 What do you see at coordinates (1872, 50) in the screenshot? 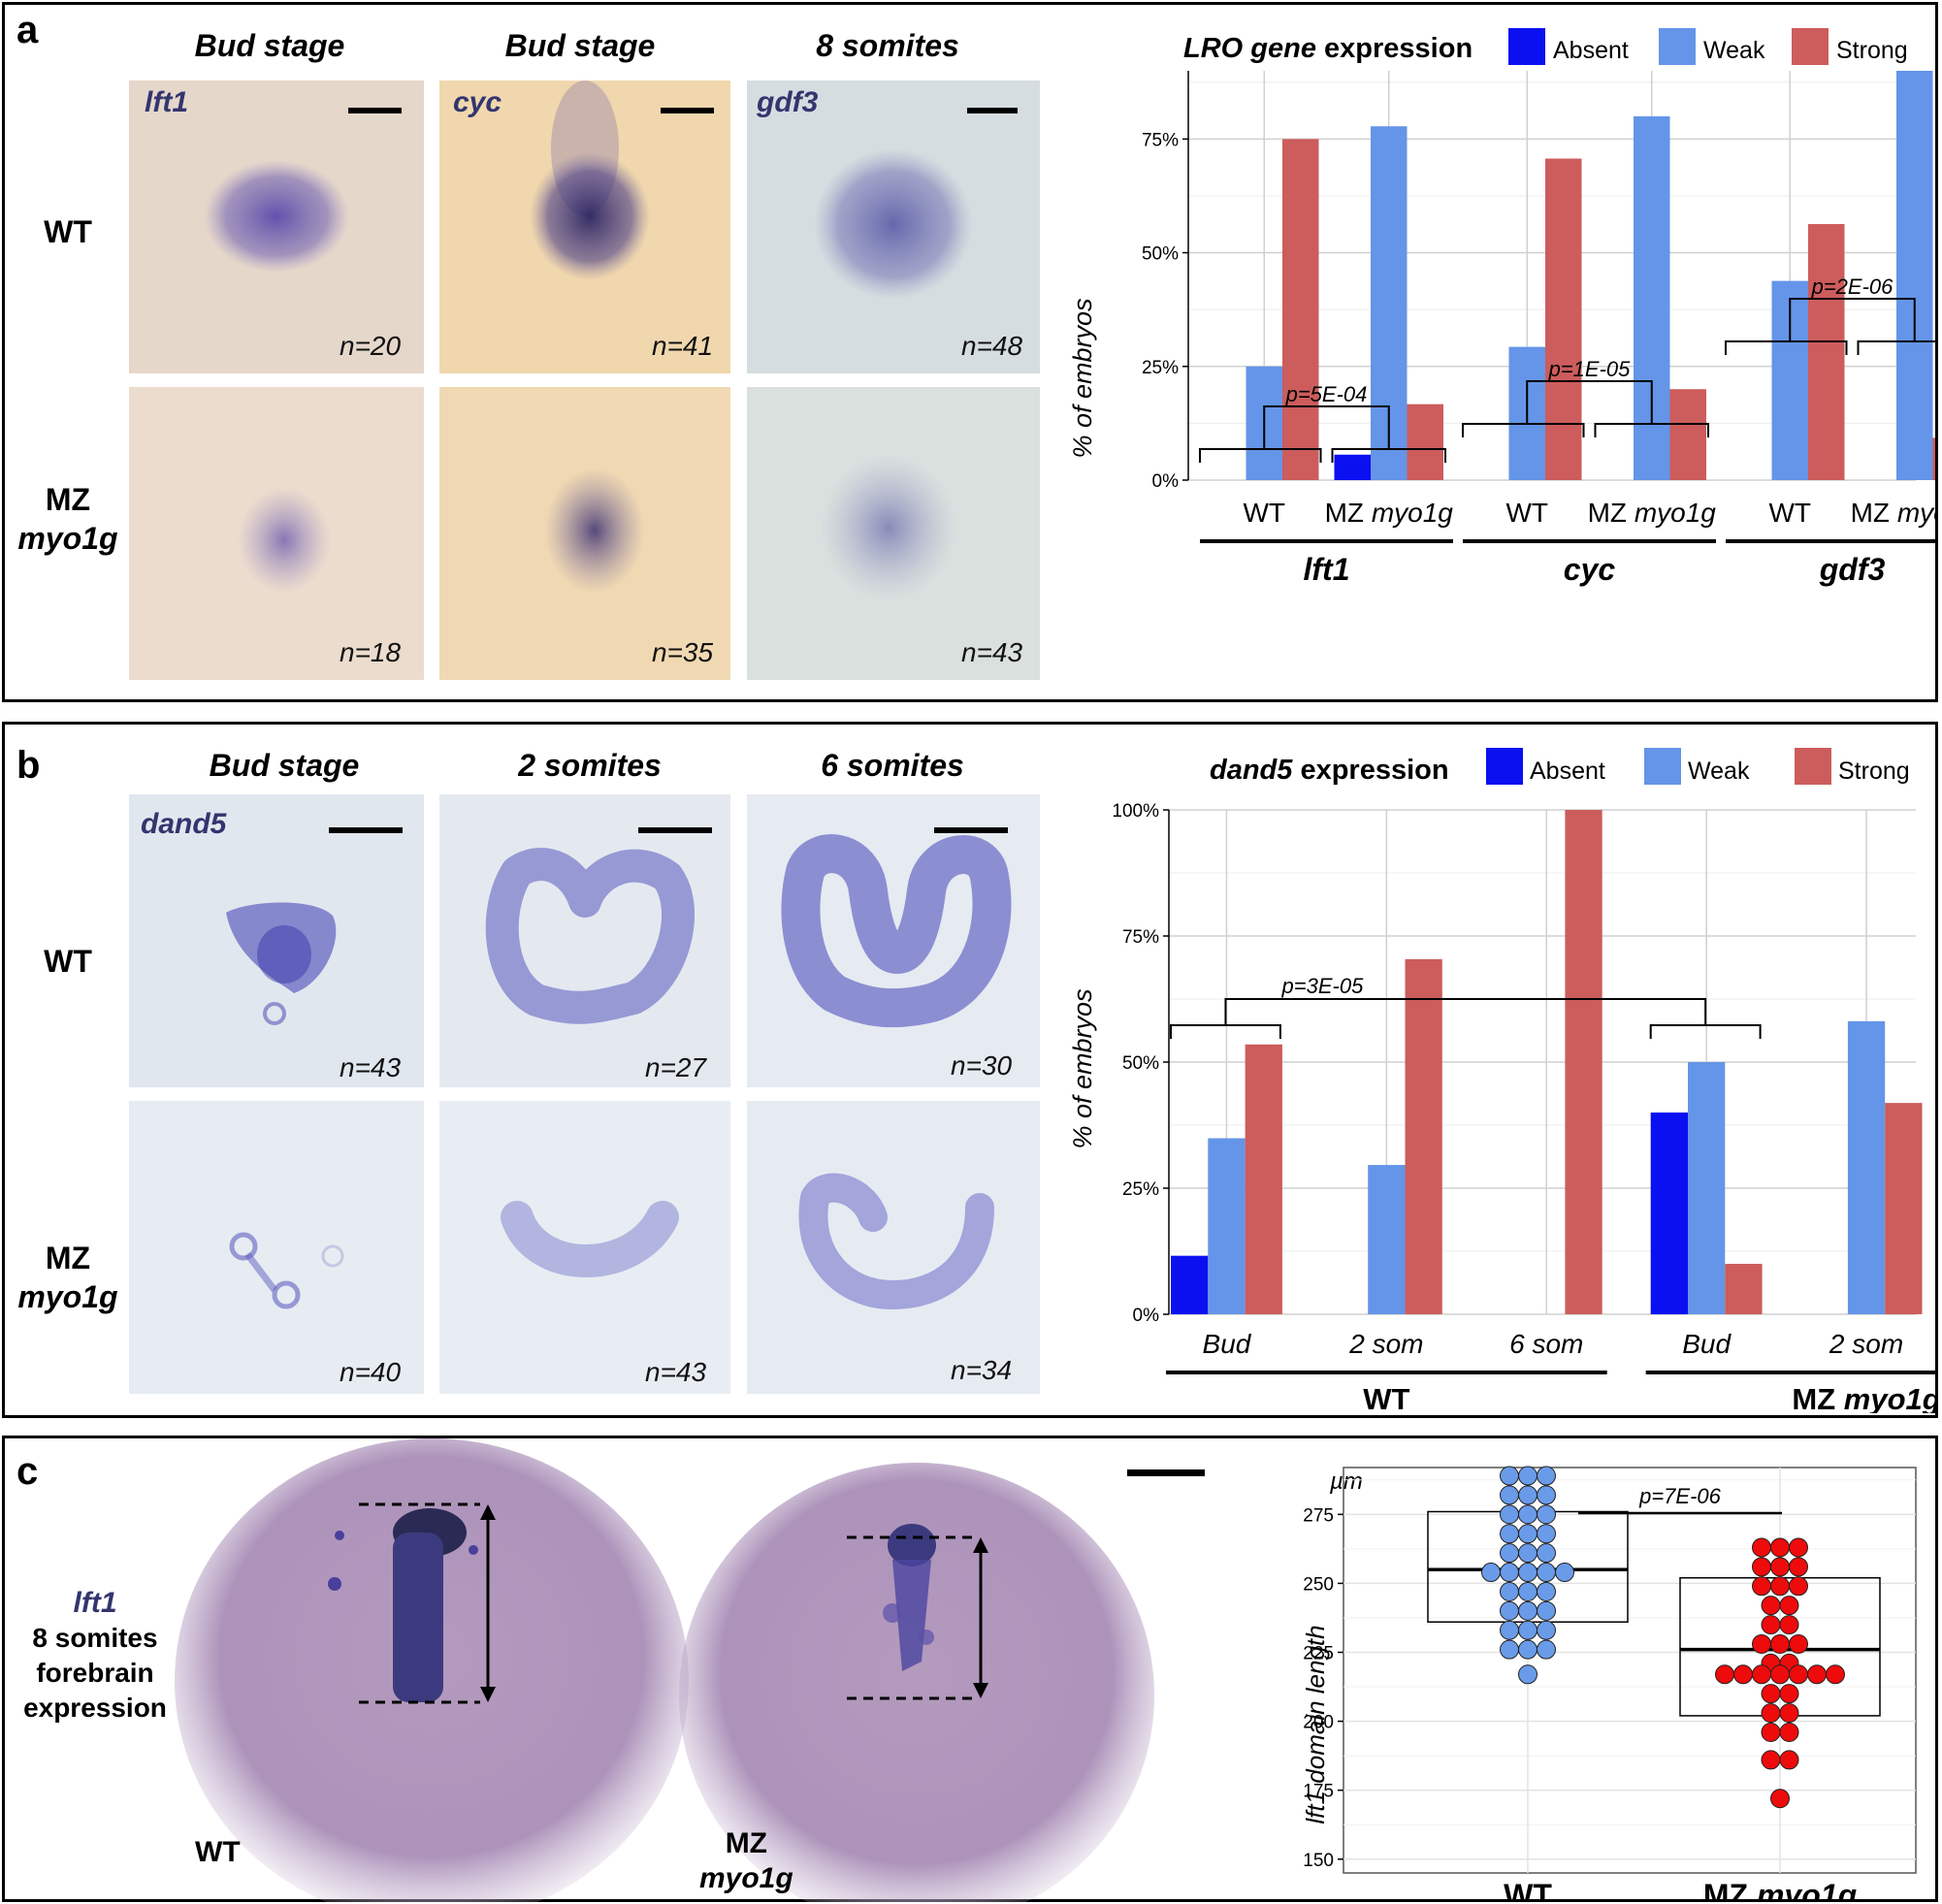
I see `legend-label-strong: Strong` at bounding box center [1872, 50].